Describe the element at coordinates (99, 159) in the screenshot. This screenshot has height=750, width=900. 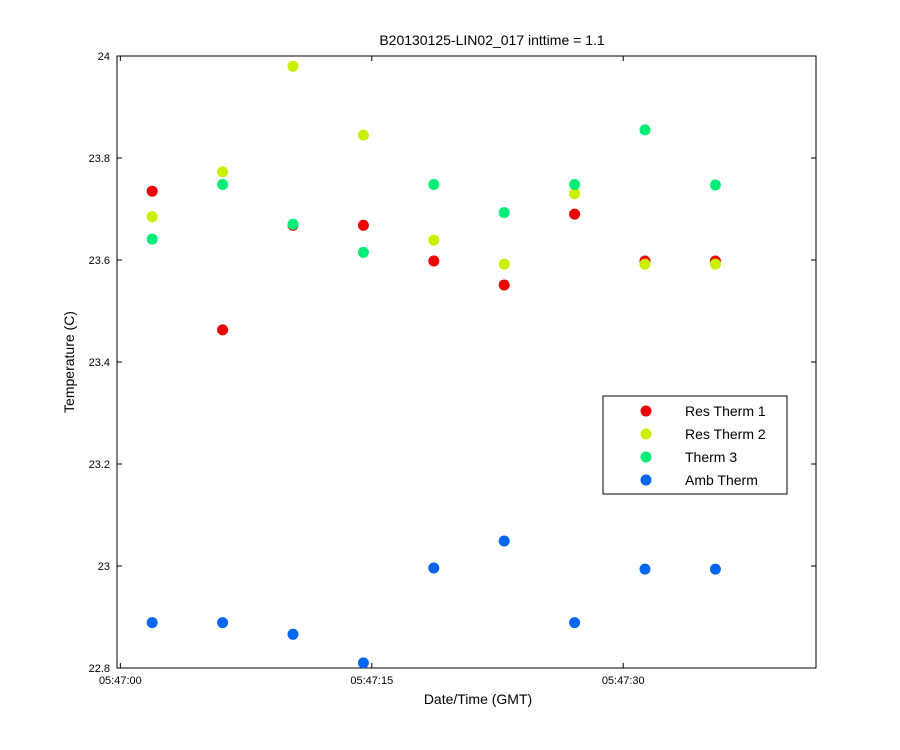
I see `y-tick-label: 23.8` at that location.